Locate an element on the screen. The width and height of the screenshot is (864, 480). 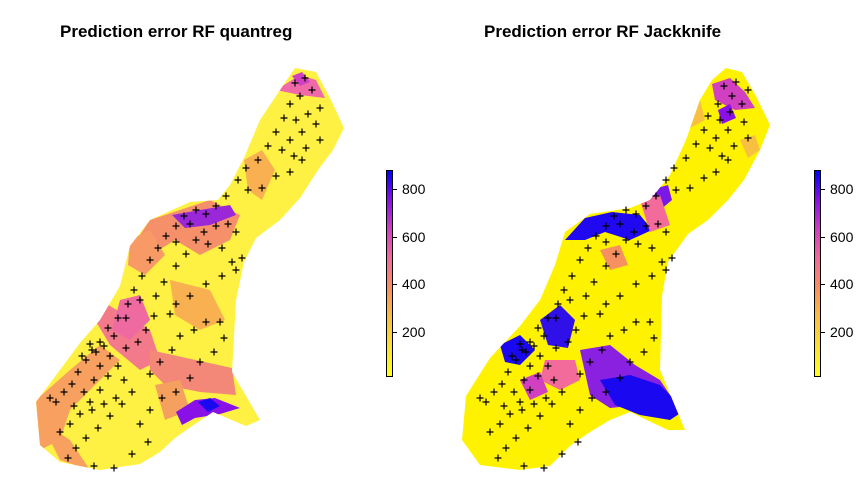
color-ramp-bar is located at coordinates (817, 273).